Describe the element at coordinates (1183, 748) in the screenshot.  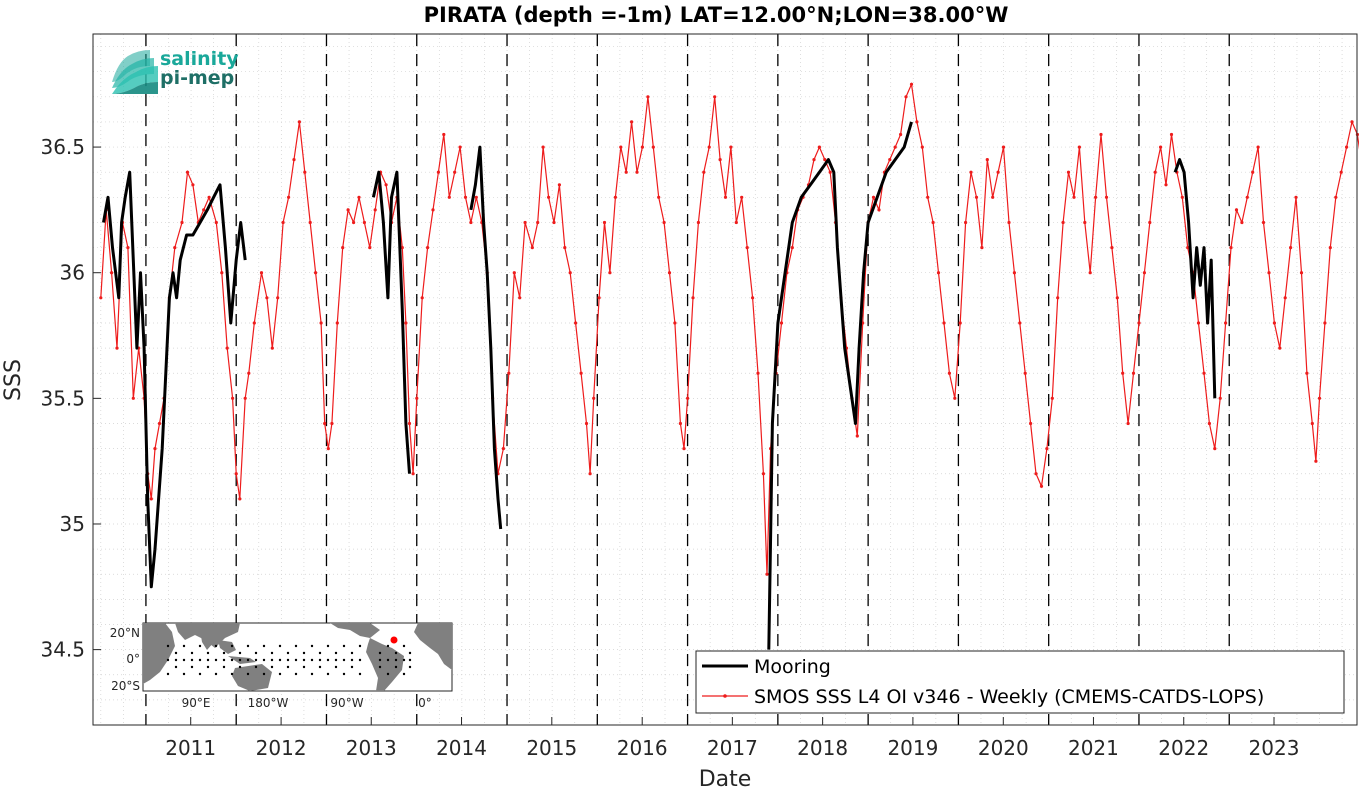
I see `x-tick-label: 2022` at that location.